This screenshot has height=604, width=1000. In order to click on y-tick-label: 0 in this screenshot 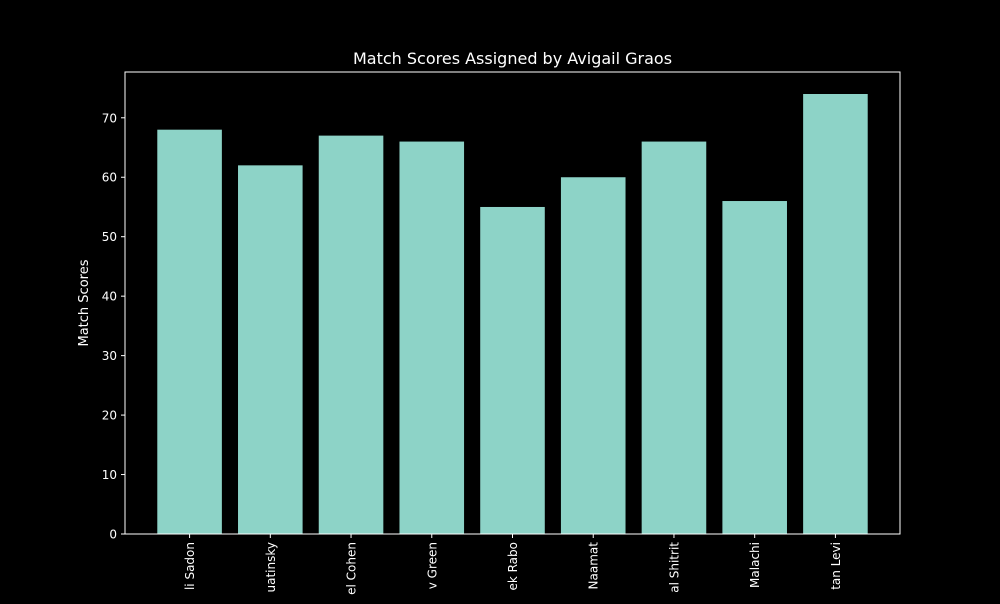, I will do `click(113, 535)`.